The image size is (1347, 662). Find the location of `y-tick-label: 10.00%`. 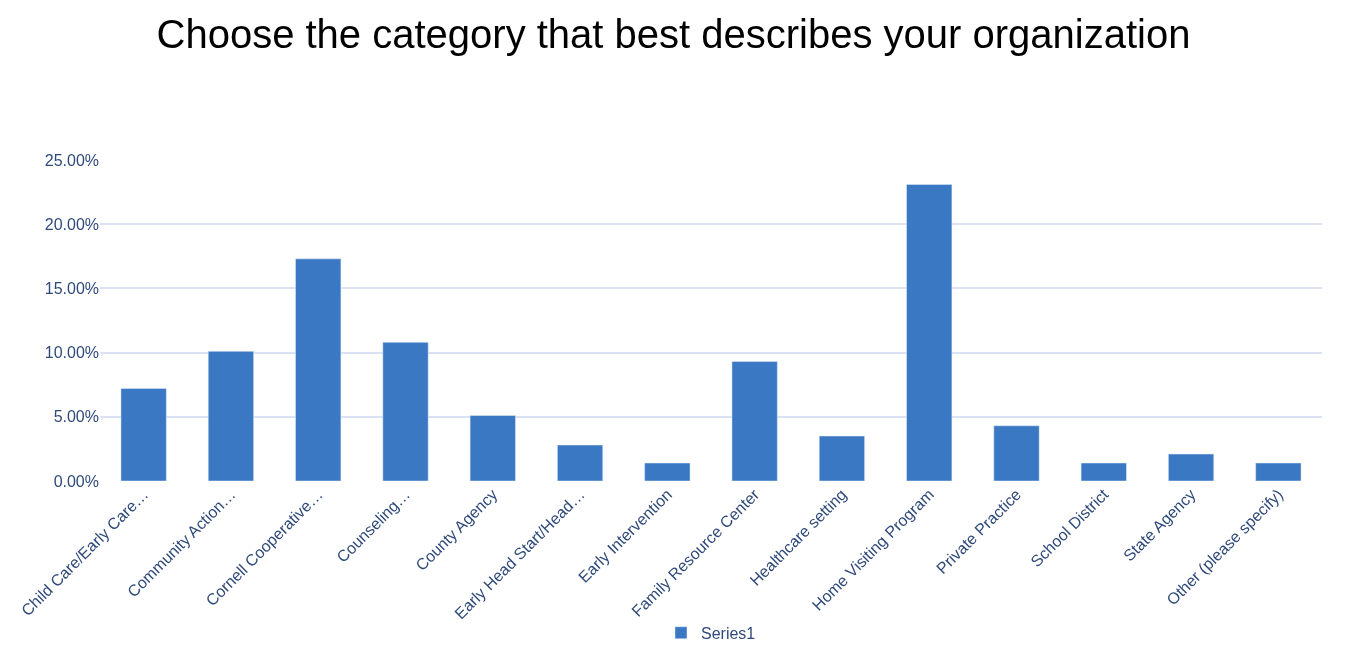

y-tick-label: 10.00% is located at coordinates (71, 353).